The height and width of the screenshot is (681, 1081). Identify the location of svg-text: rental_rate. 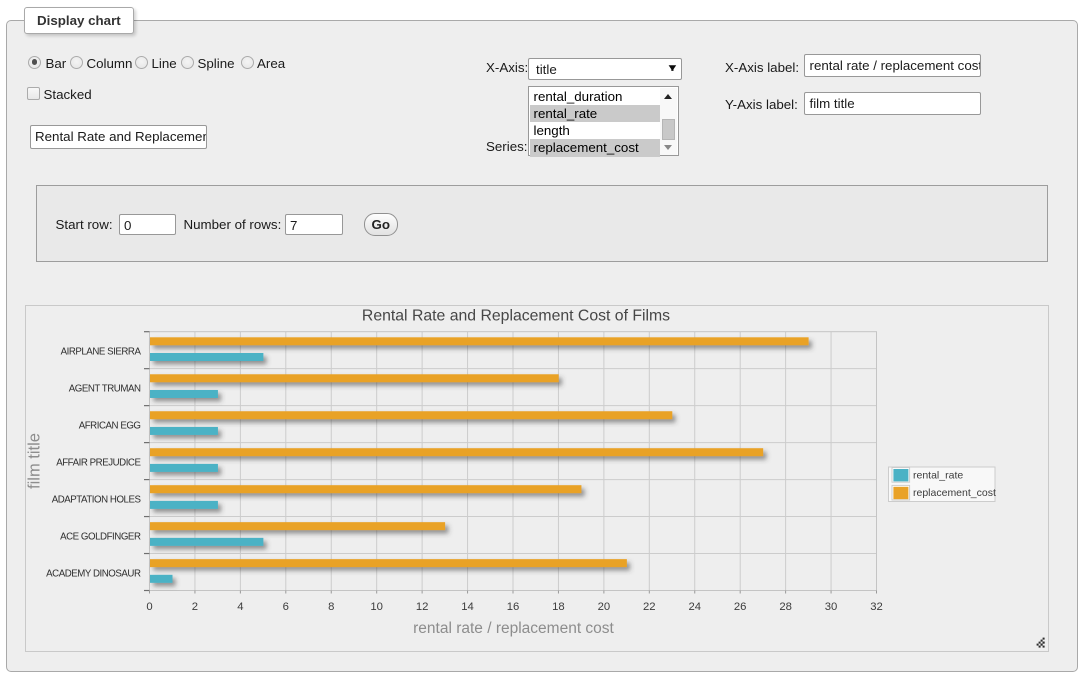
(938, 475).